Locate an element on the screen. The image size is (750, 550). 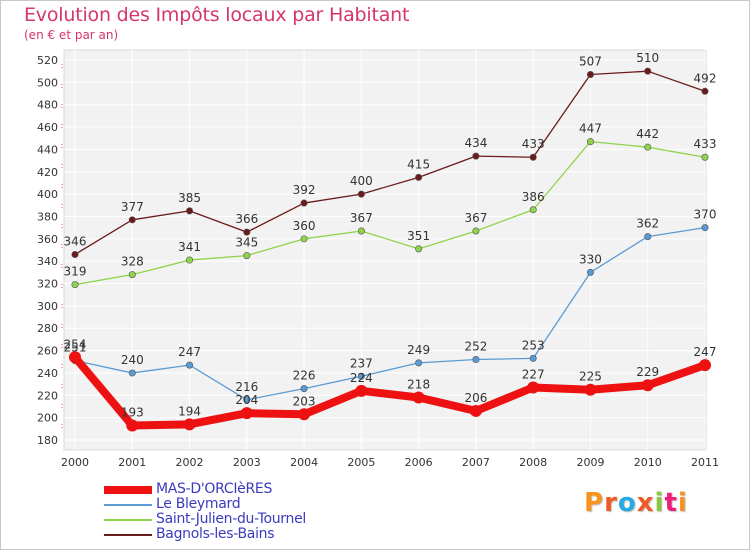
x-tick-label: 2000 is located at coordinates (75, 462).